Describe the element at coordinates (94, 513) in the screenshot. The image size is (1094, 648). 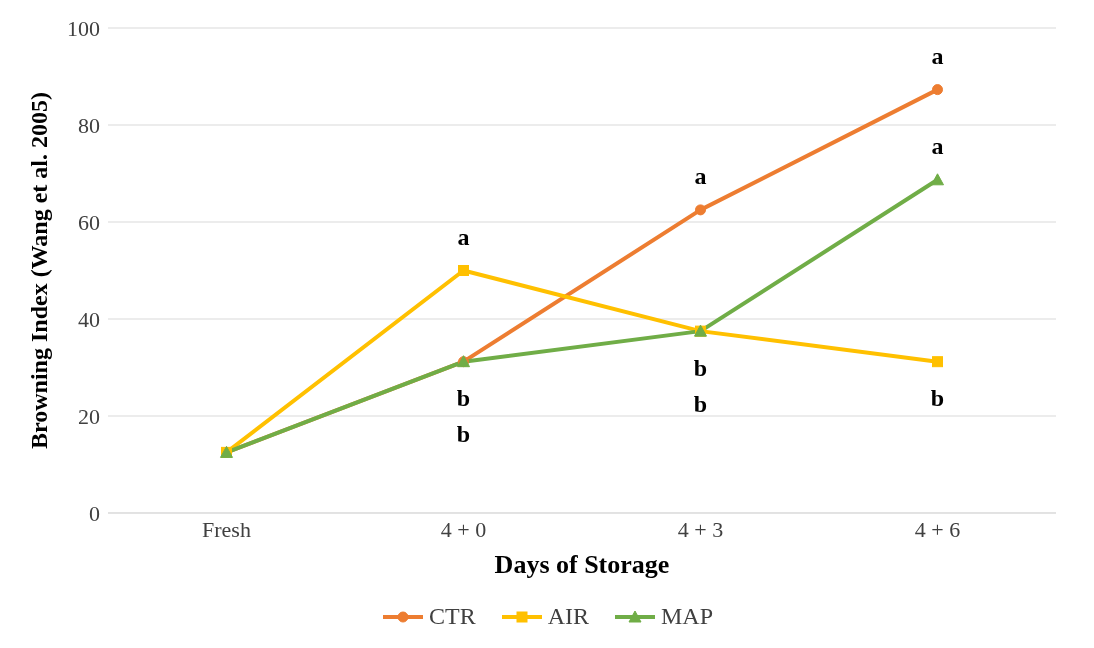
I see `y-tick-label: 0` at that location.